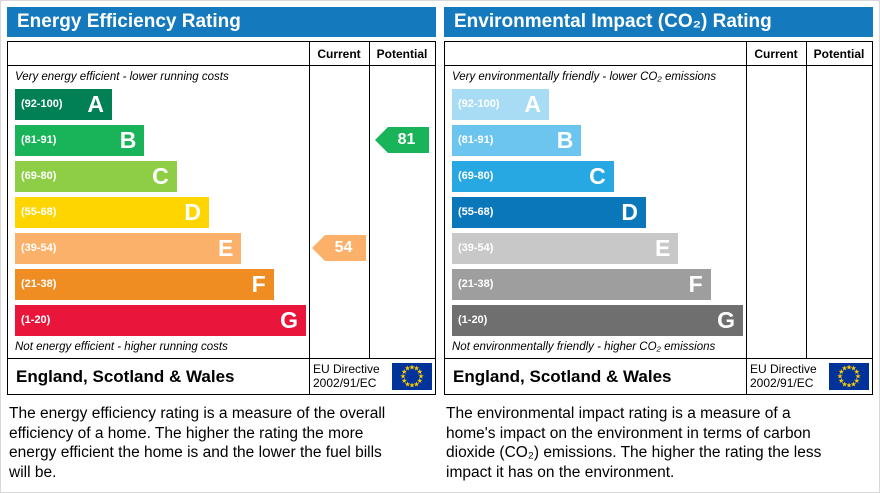 This screenshot has width=880, height=493. Describe the element at coordinates (406, 139) in the screenshot. I see `potential-rating-value: 81` at that location.